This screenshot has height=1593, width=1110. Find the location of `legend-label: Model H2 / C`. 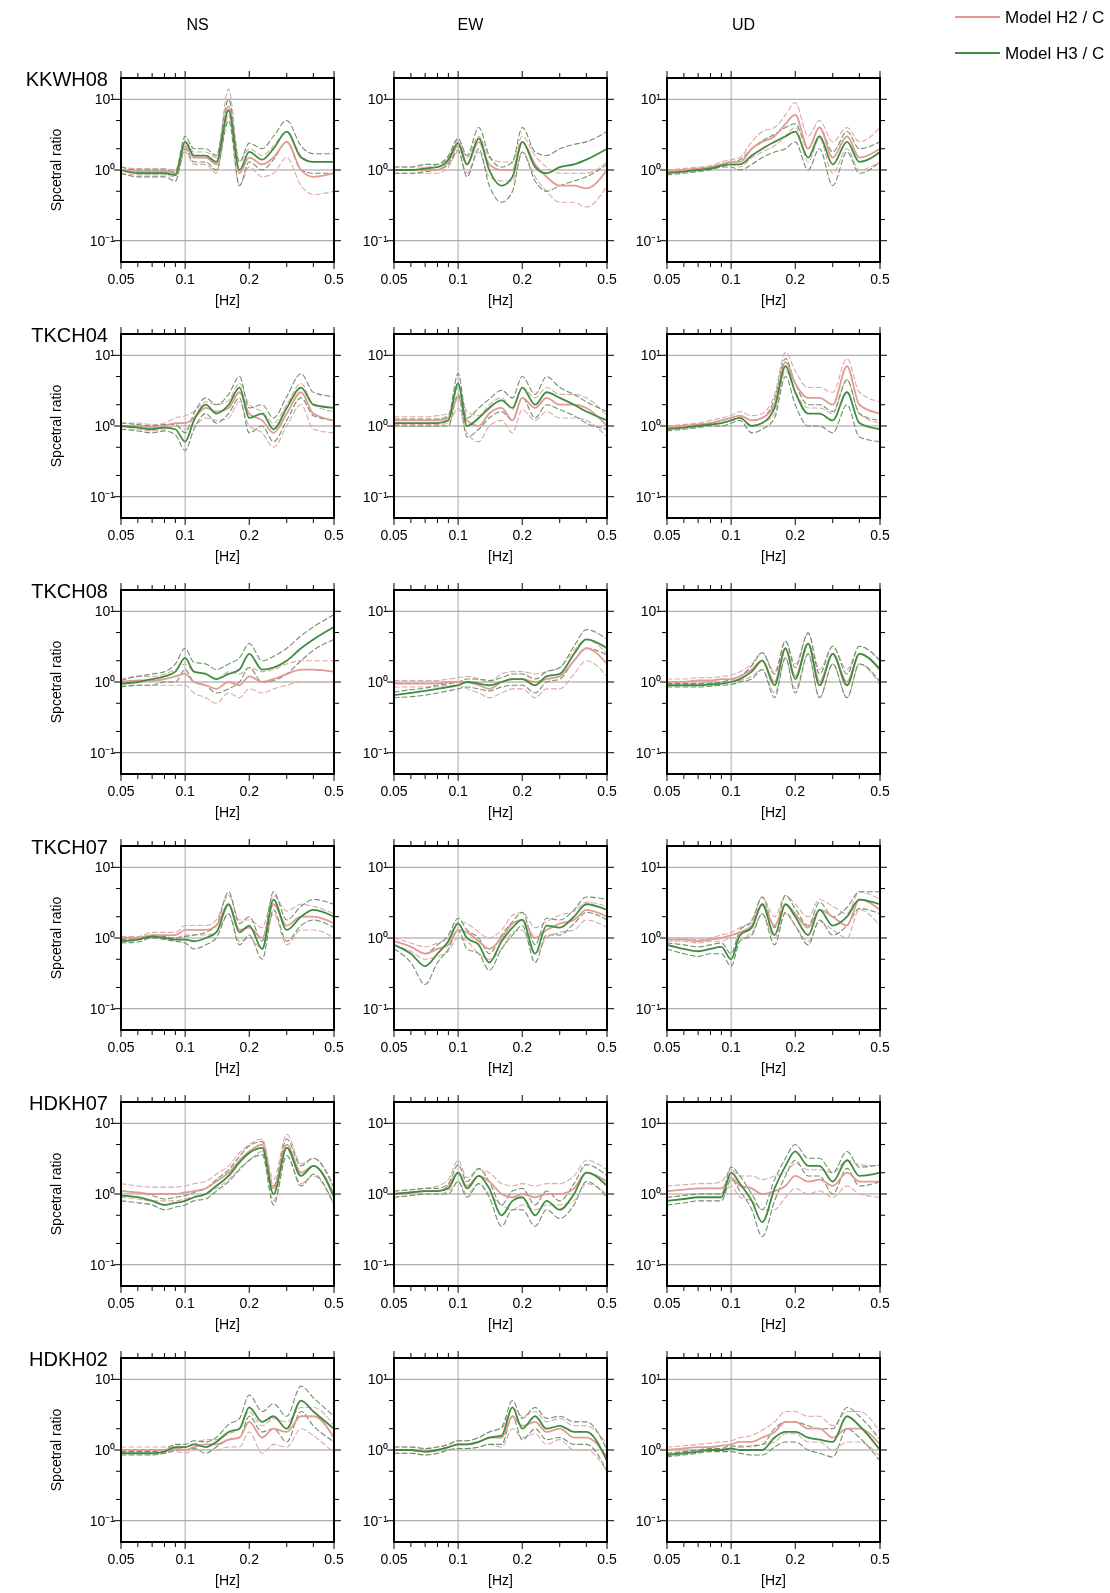

legend-label: Model H2 / C is located at coordinates (1055, 17).